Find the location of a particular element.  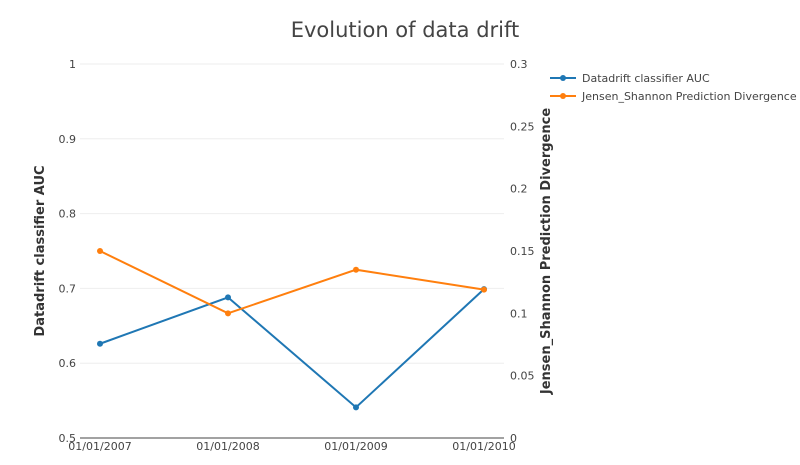

x-tick-label: 01/01/2008 is located at coordinates (227, 446).